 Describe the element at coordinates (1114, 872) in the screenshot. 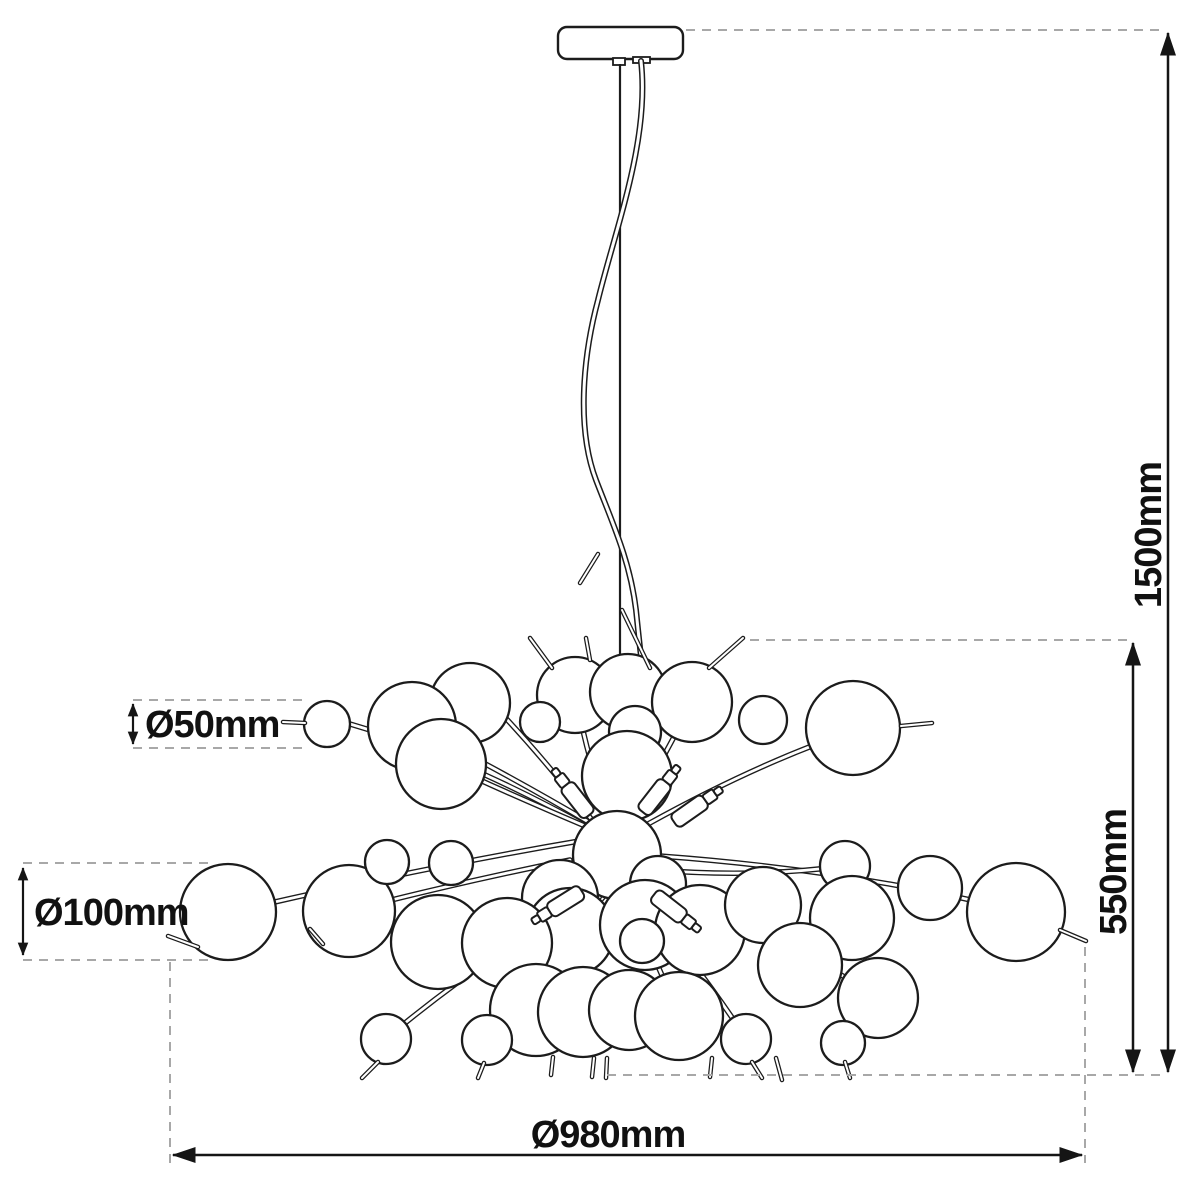

I see `fixture-height-label: 550mm` at that location.